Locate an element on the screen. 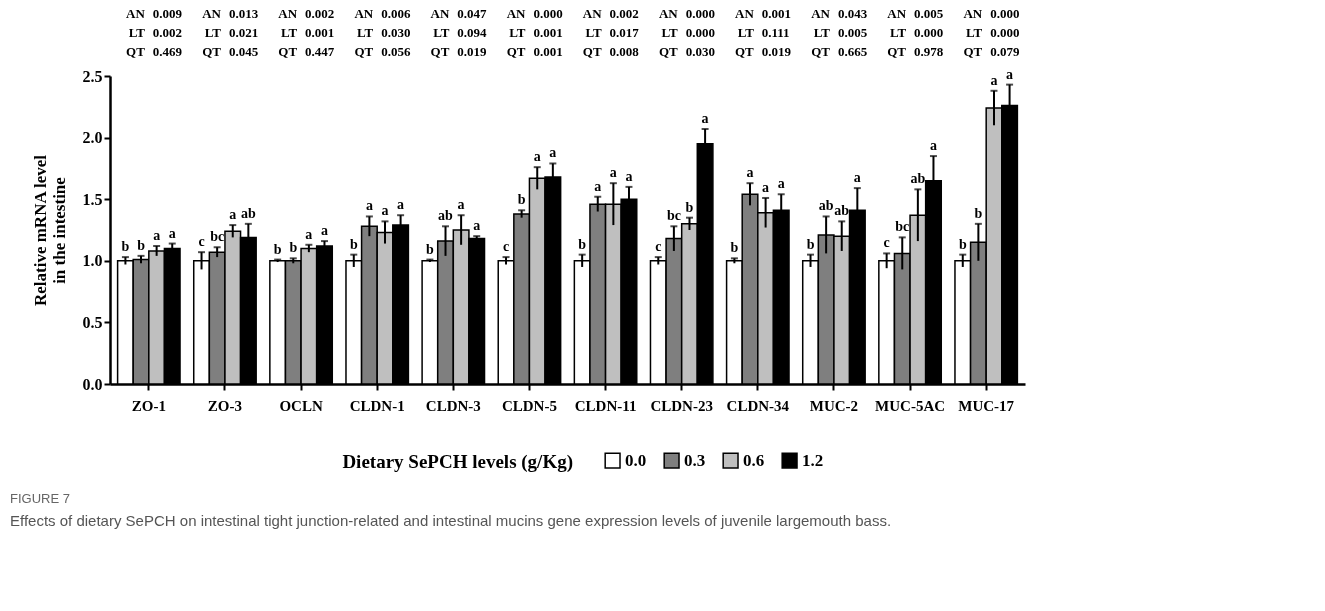 This screenshot has width=1325, height=611. x-tick-label: CLDN-3 is located at coordinates (453, 405).